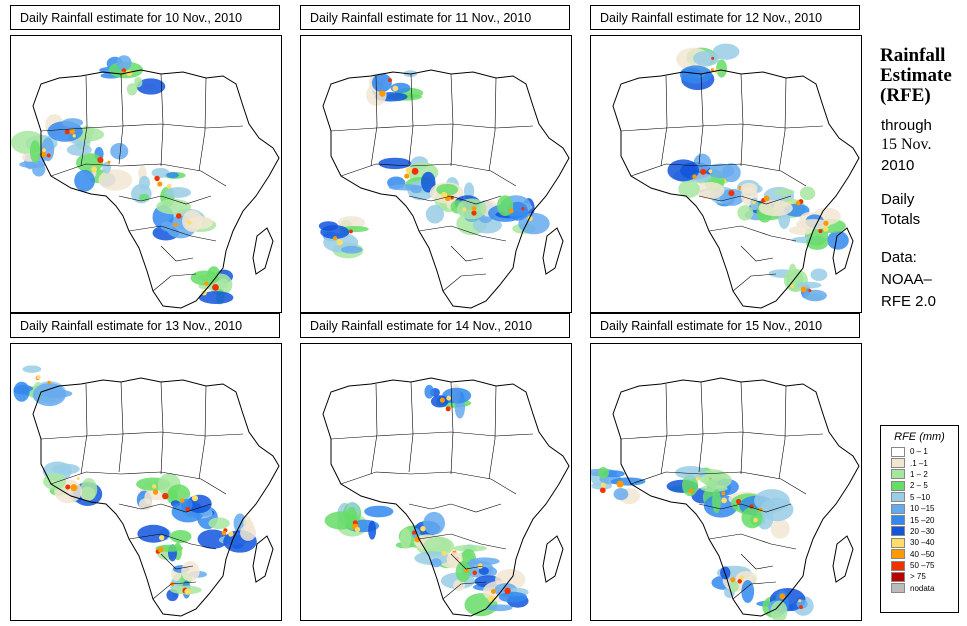  What do you see at coordinates (924, 497) in the screenshot?
I see `legend-row: 5 –10` at bounding box center [924, 497].